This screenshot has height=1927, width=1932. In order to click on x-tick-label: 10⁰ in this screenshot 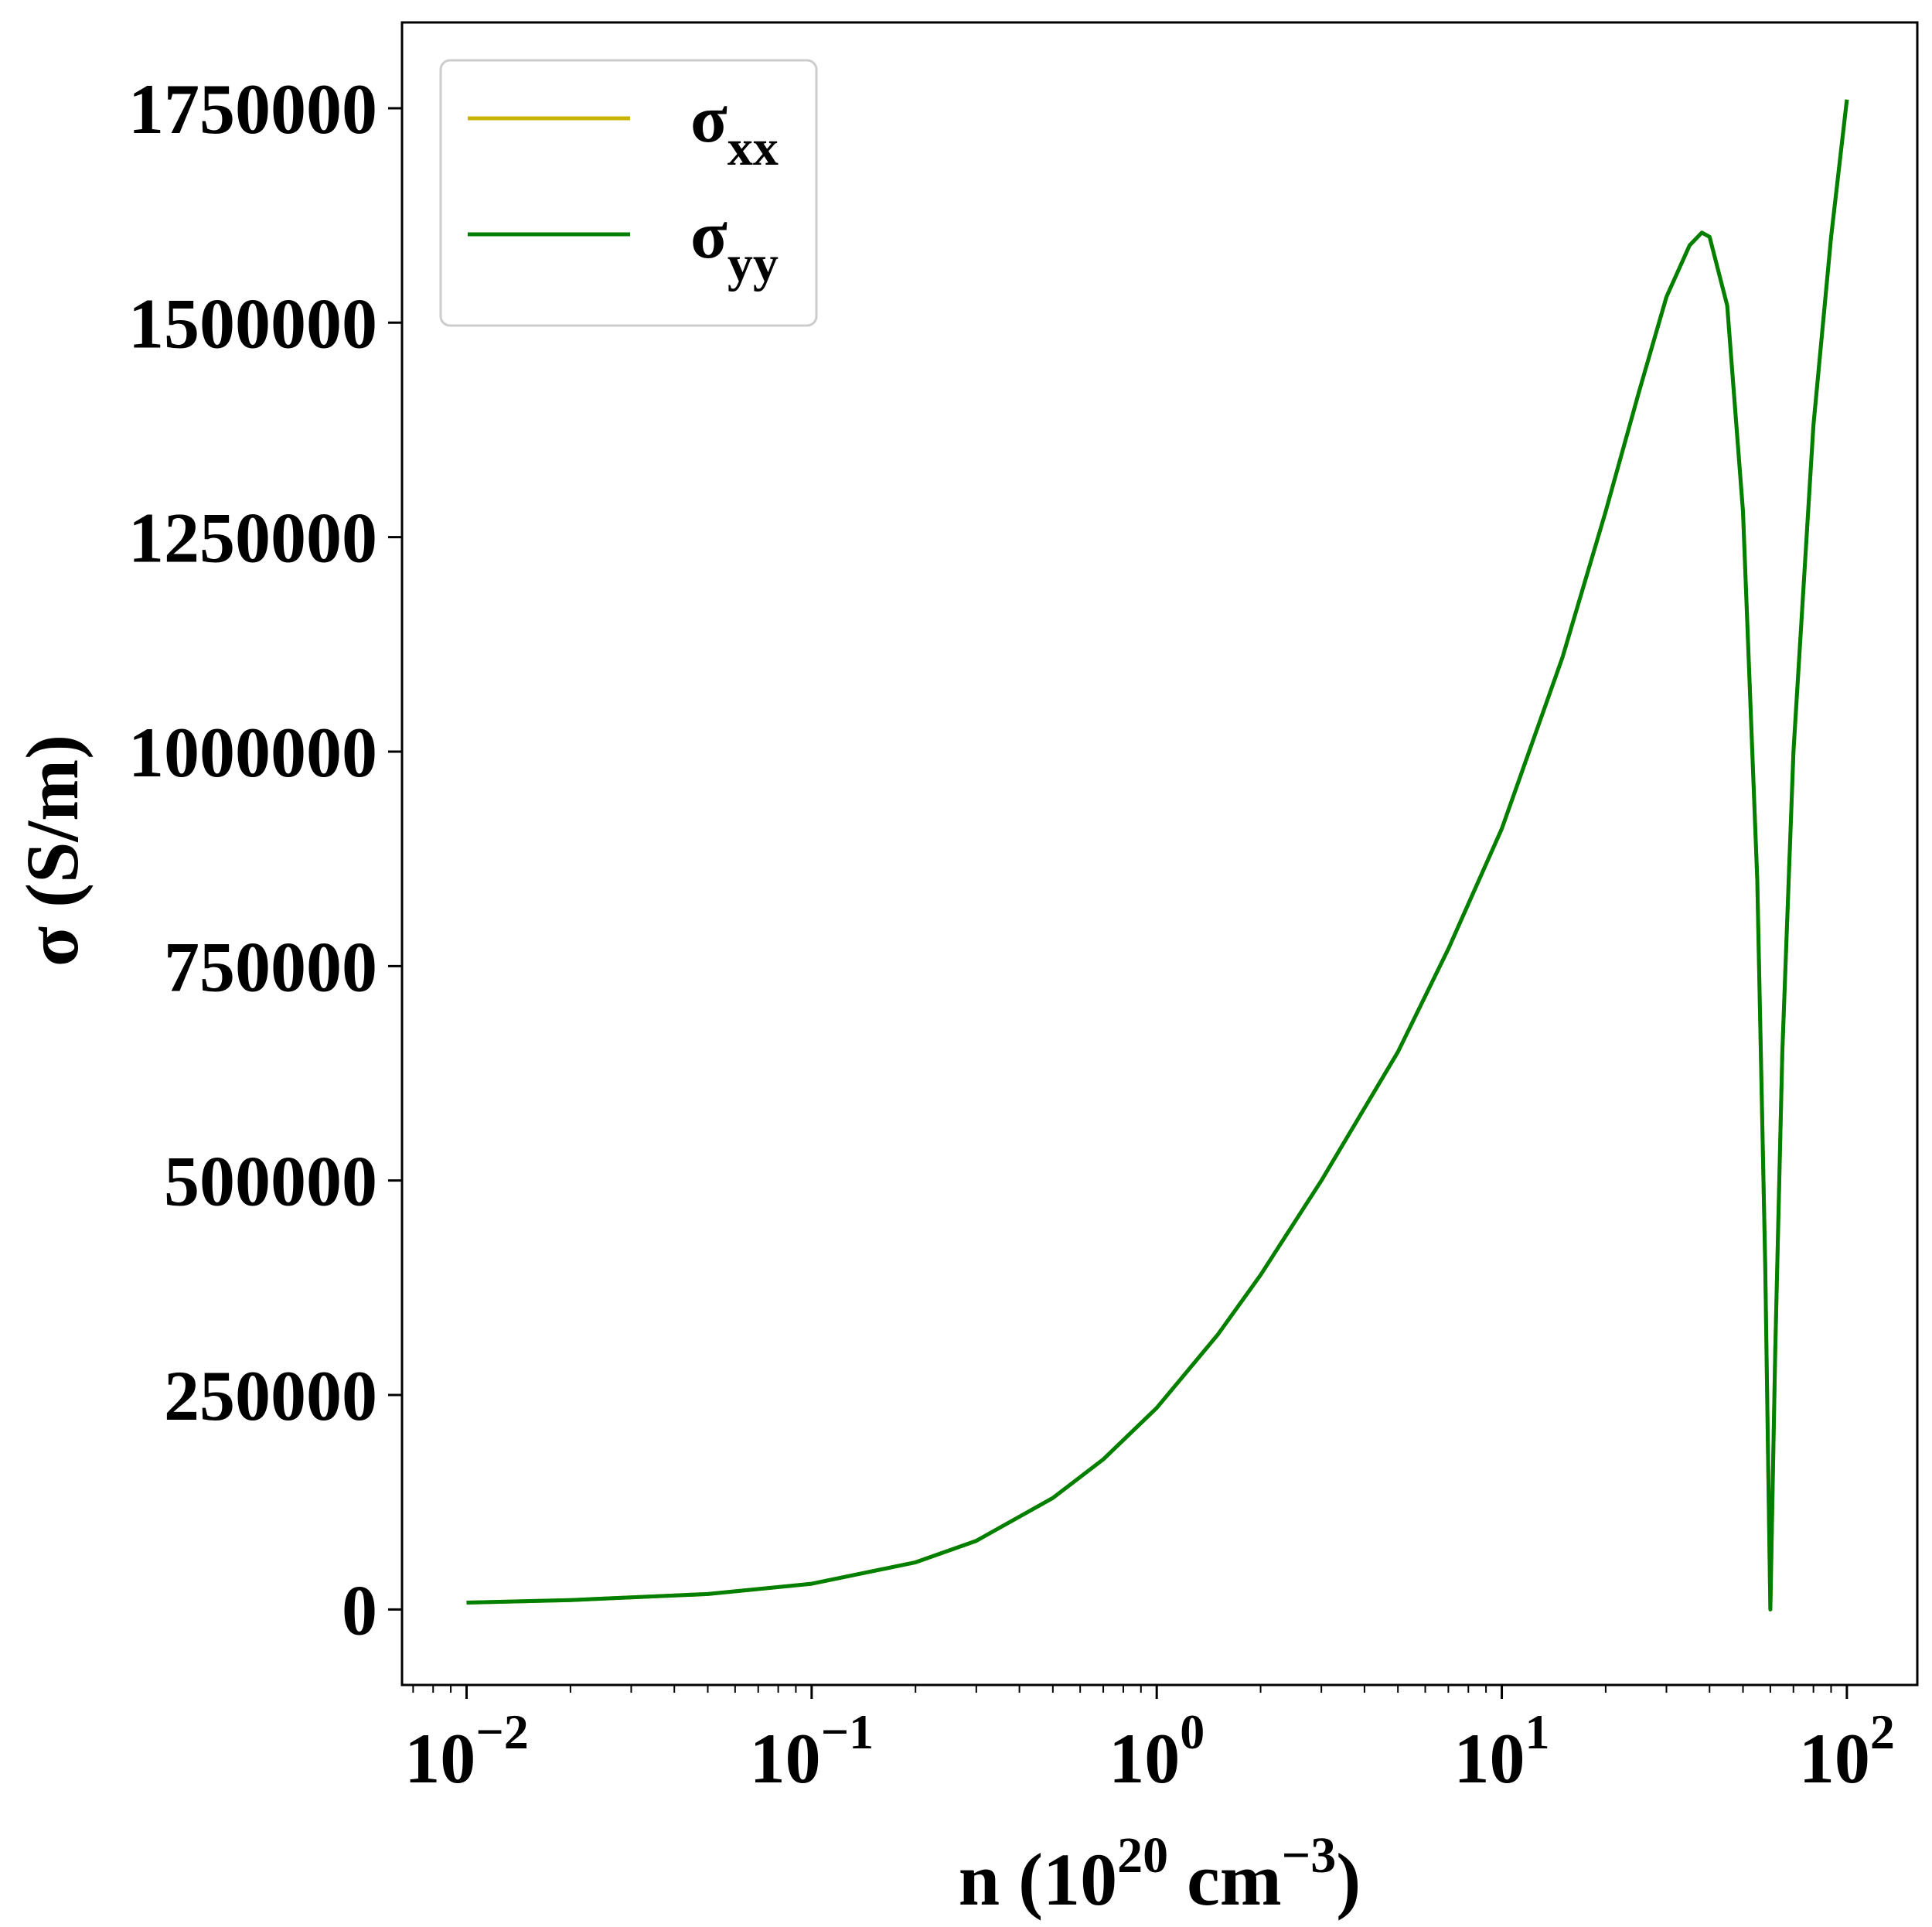, I will do `click(1157, 1751)`.